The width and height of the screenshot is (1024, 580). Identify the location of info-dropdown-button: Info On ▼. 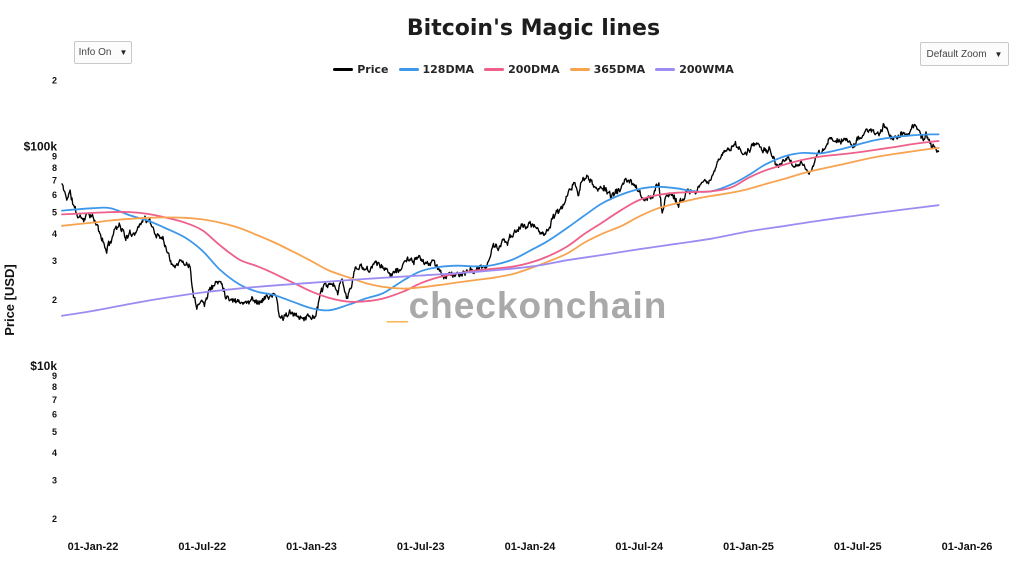
(103, 52).